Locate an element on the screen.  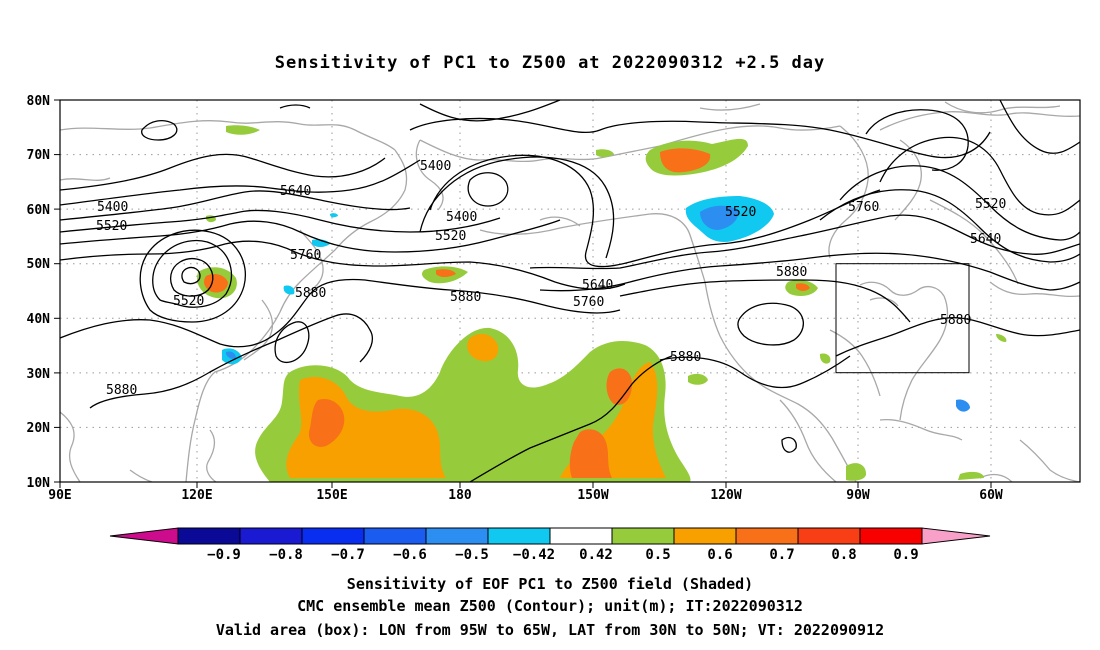
colorbar-label: 0.5 is located at coordinates (657, 555).